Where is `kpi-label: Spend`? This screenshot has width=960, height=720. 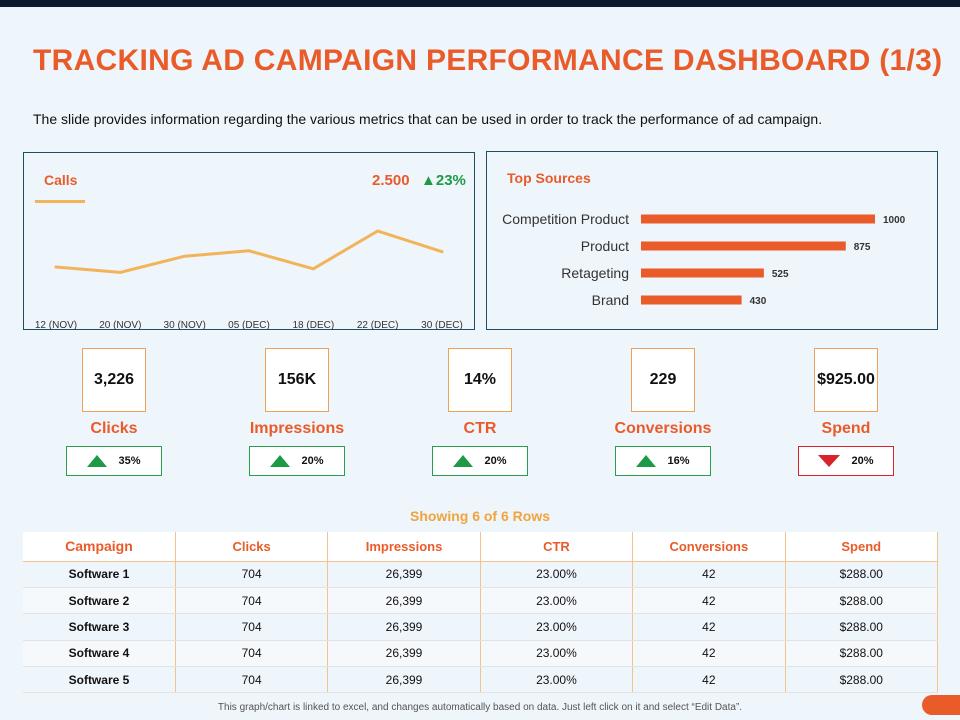
kpi-label: Spend is located at coordinates (846, 428).